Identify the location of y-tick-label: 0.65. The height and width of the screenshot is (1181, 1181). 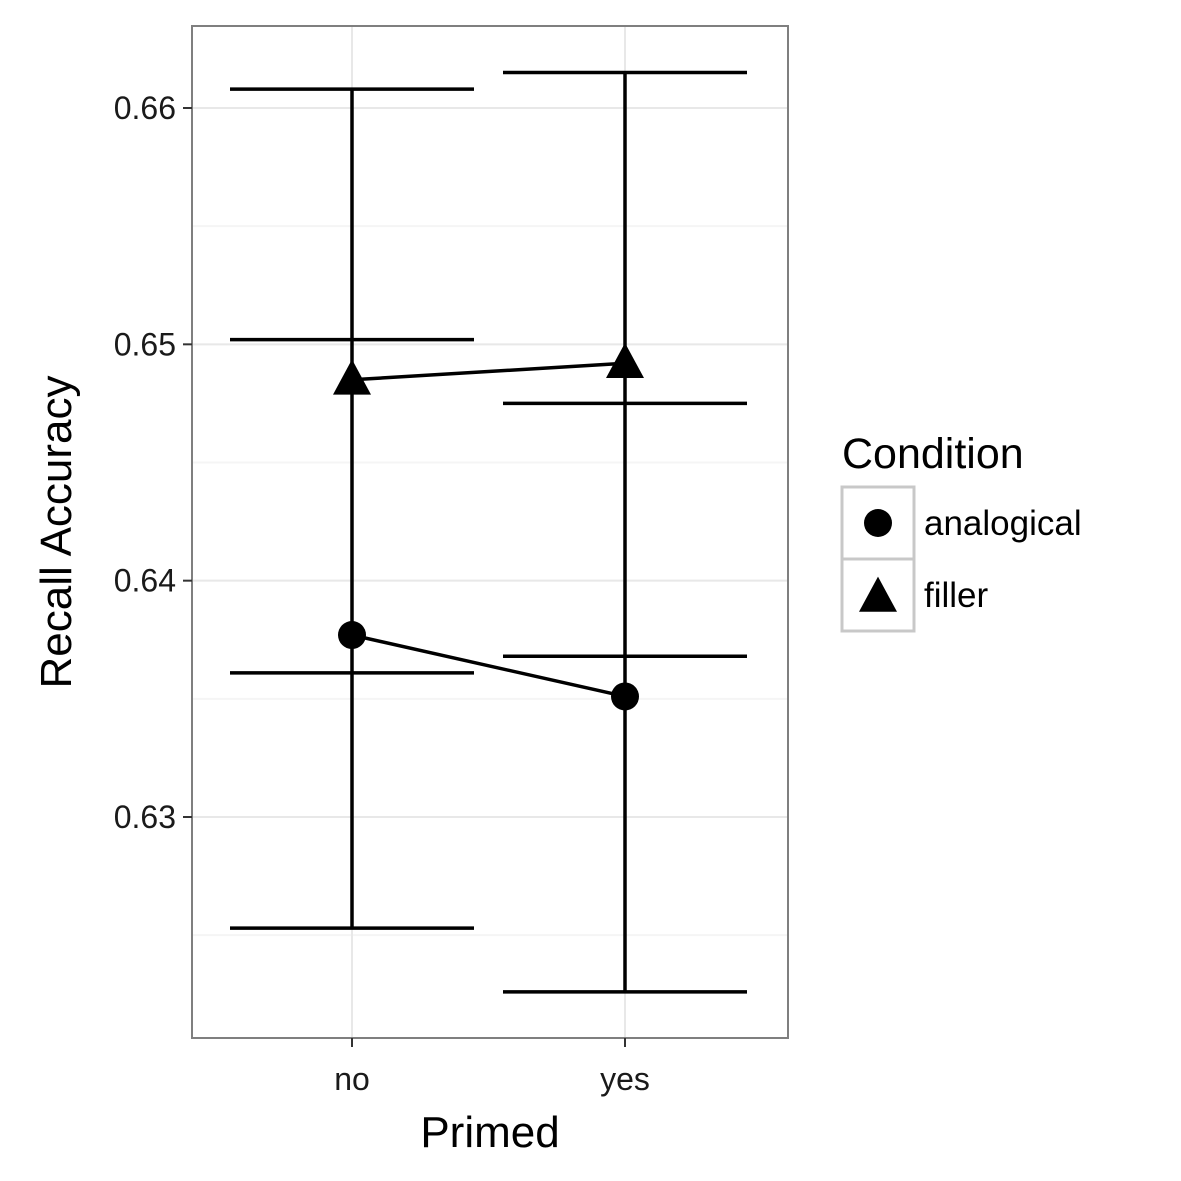
(145, 344).